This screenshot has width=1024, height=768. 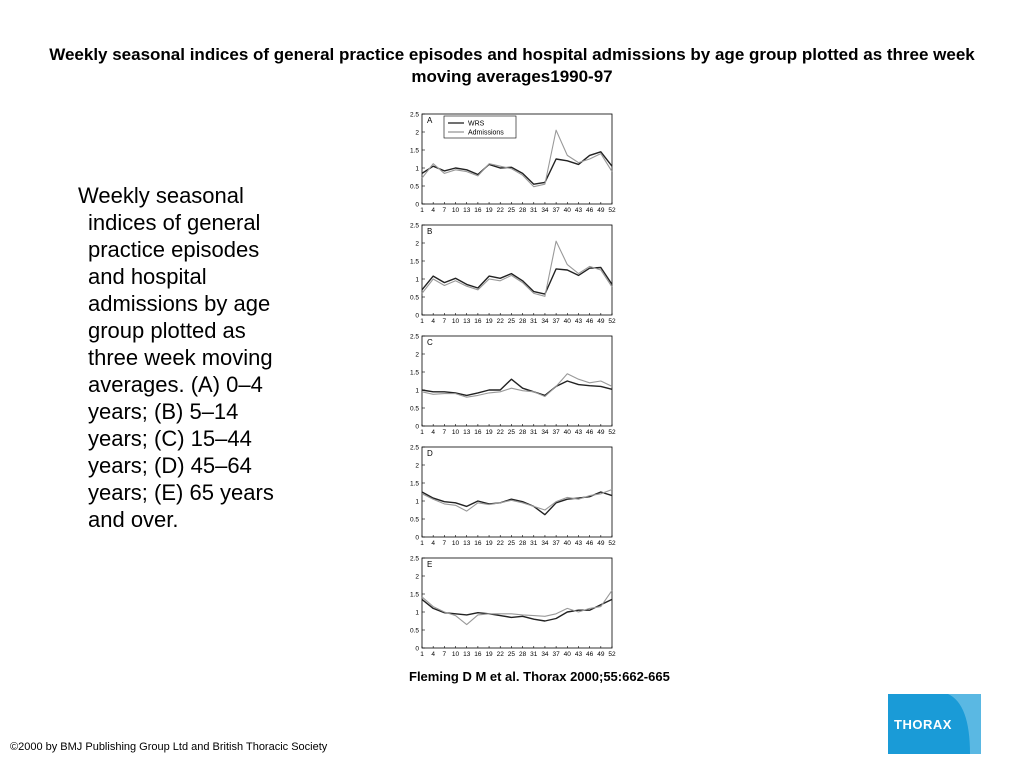 What do you see at coordinates (430, 453) in the screenshot?
I see `panel-label: D` at bounding box center [430, 453].